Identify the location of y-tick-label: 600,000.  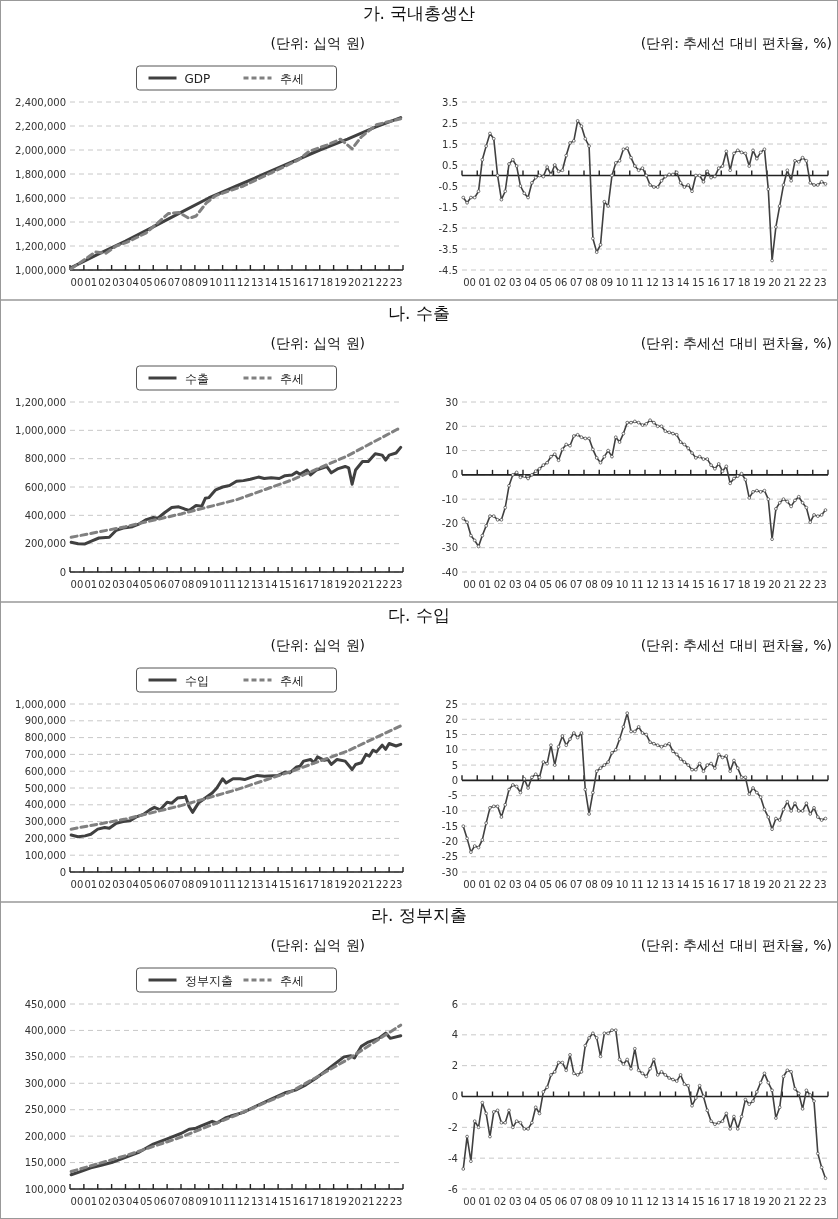
(45, 771).